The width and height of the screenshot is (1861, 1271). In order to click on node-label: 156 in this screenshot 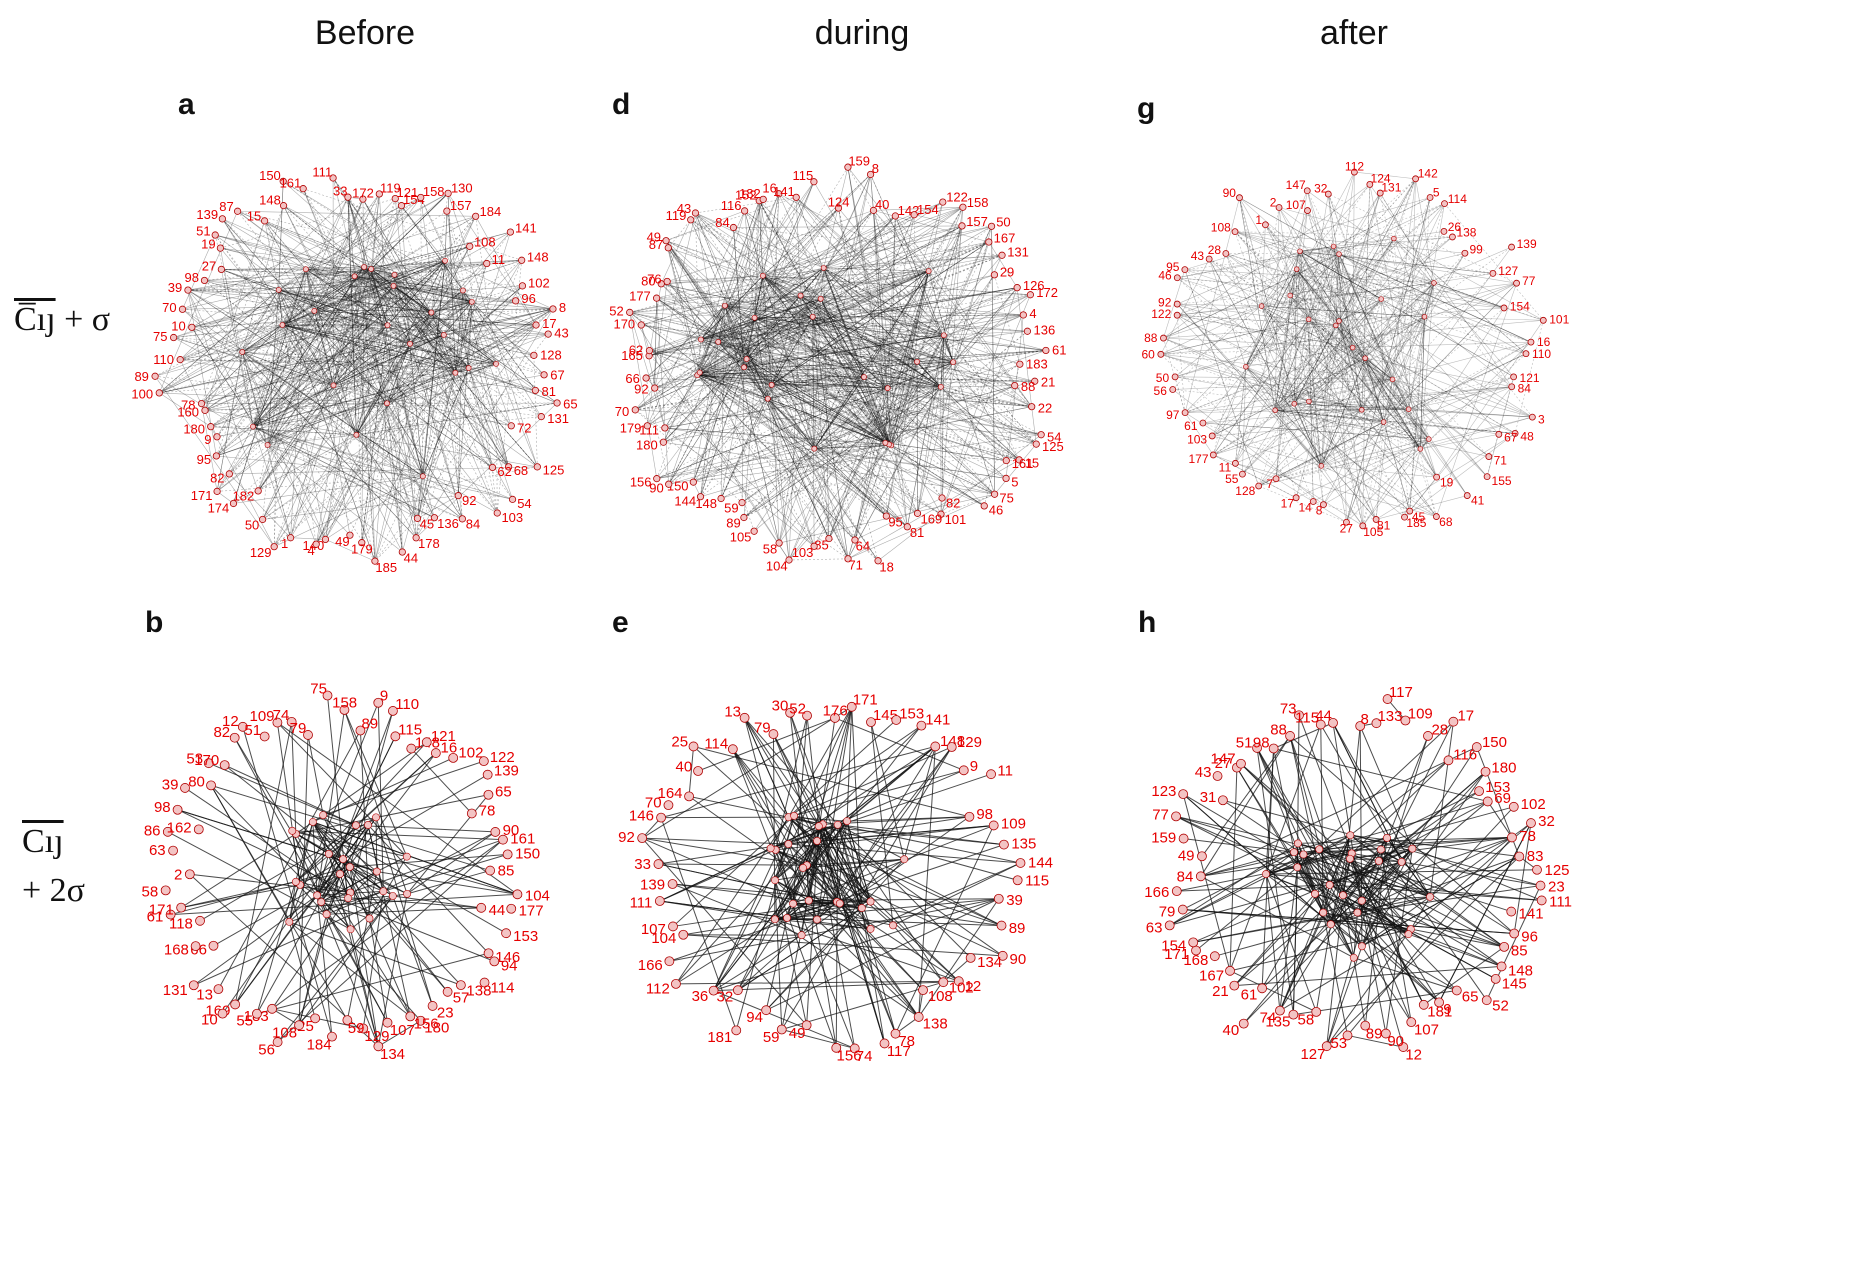, I will do `click(849, 1056)`.